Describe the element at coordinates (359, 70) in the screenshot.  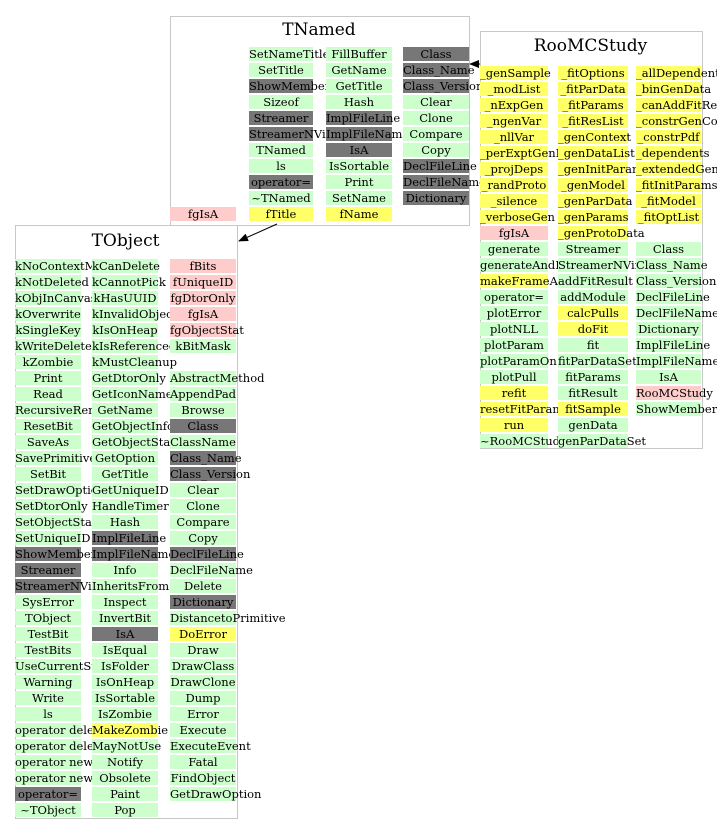
I see `member-tnamed-getname: GetName` at that location.